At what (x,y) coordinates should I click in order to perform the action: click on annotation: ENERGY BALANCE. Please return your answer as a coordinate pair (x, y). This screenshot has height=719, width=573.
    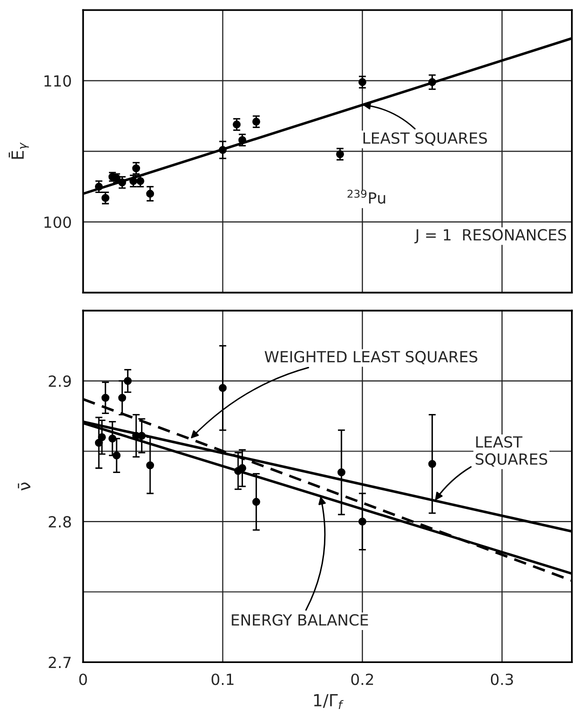
    Looking at the image, I should click on (300, 620).